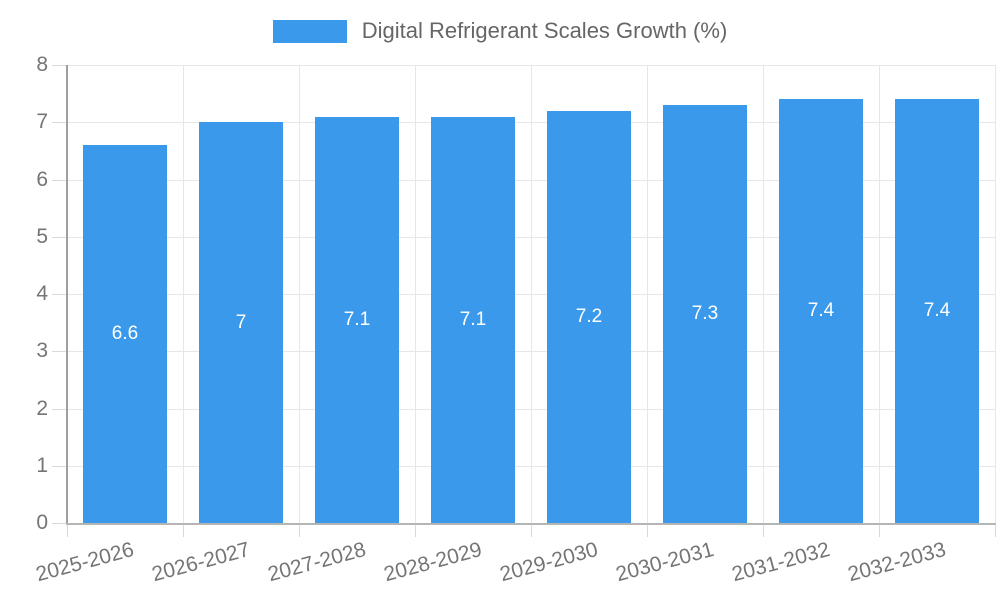 Image resolution: width=1000 pixels, height=600 pixels. I want to click on x-tick-label: 2032-2033, so click(896, 562).